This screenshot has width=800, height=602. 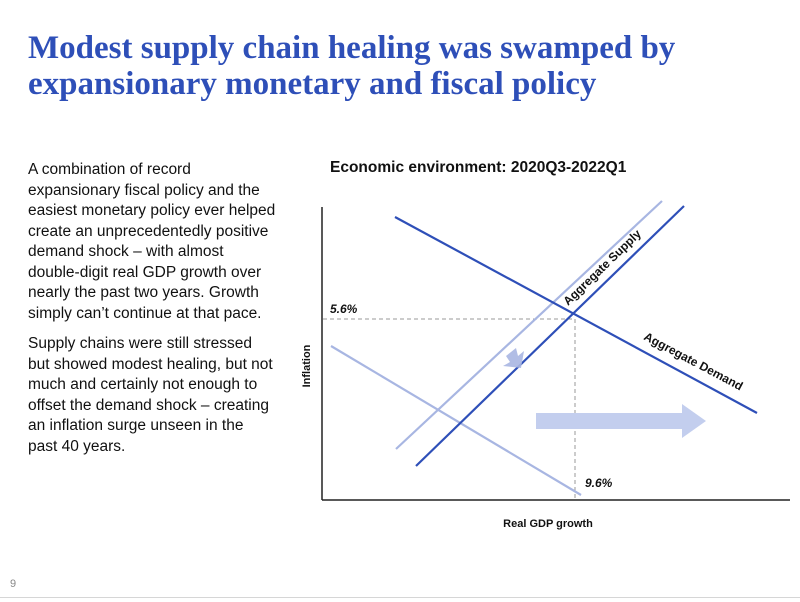 I want to click on page-number: 9, so click(x=13, y=584).